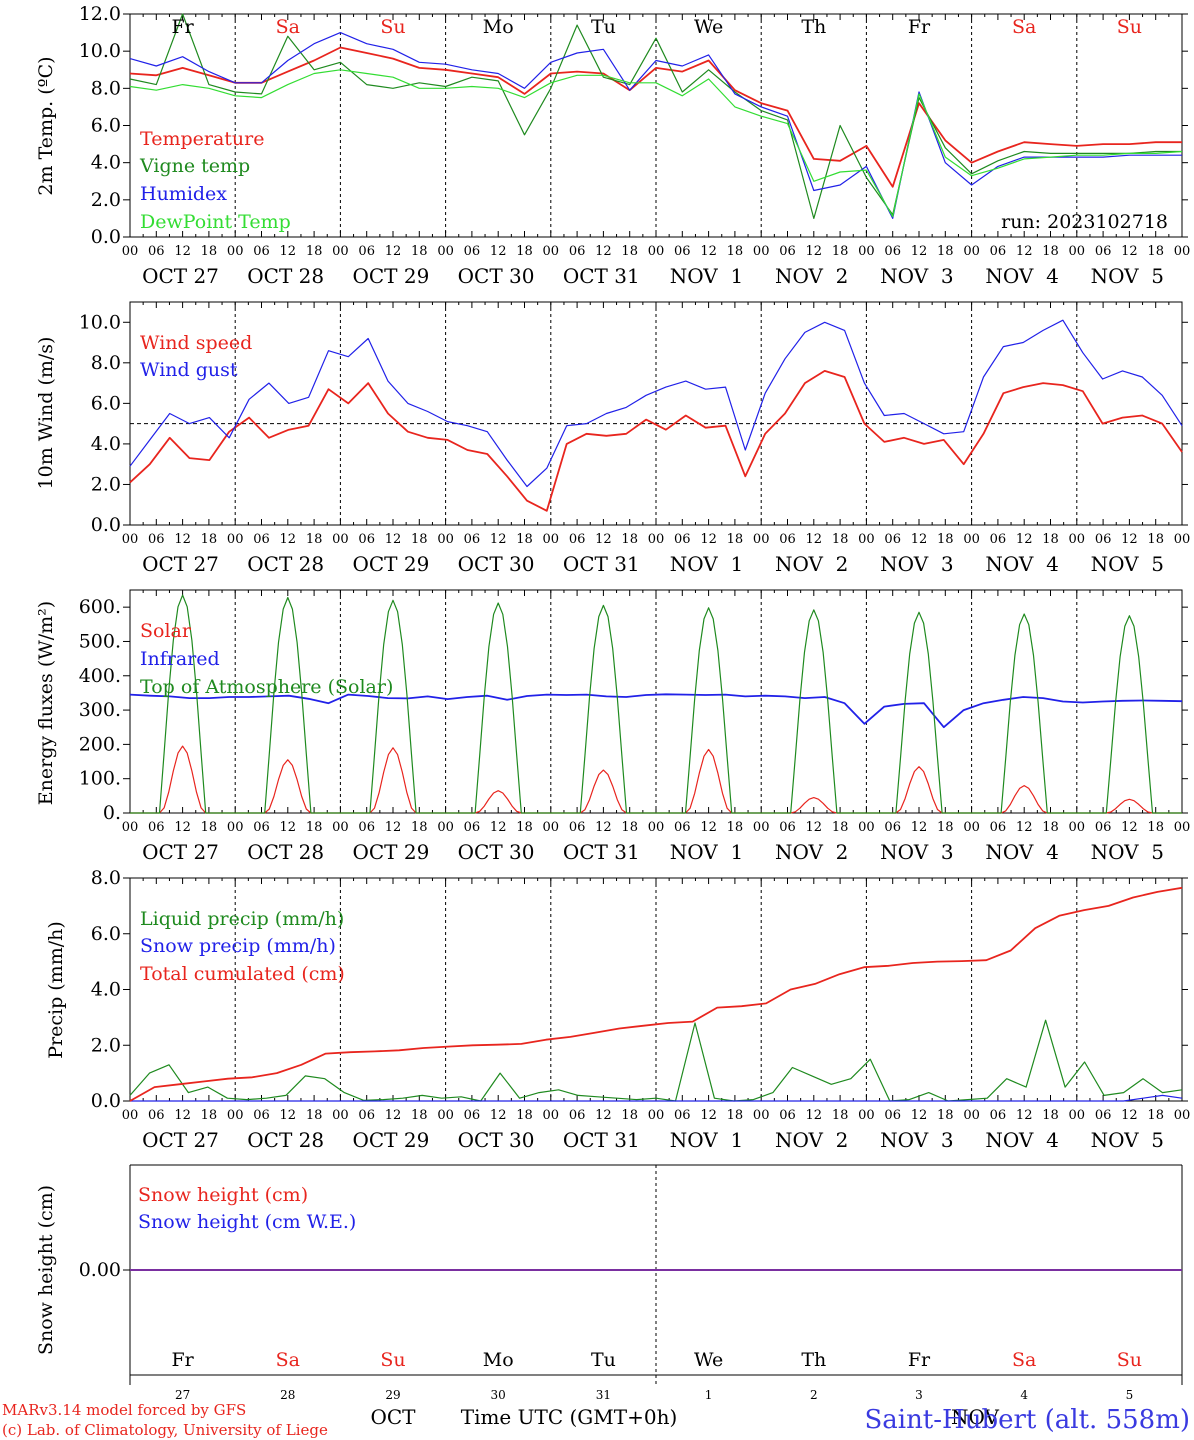  Describe the element at coordinates (656, 27) in the screenshot. I see `weekday-labels: Fr Sa Su Mo Tu We Th Fr Sa Su` at that location.